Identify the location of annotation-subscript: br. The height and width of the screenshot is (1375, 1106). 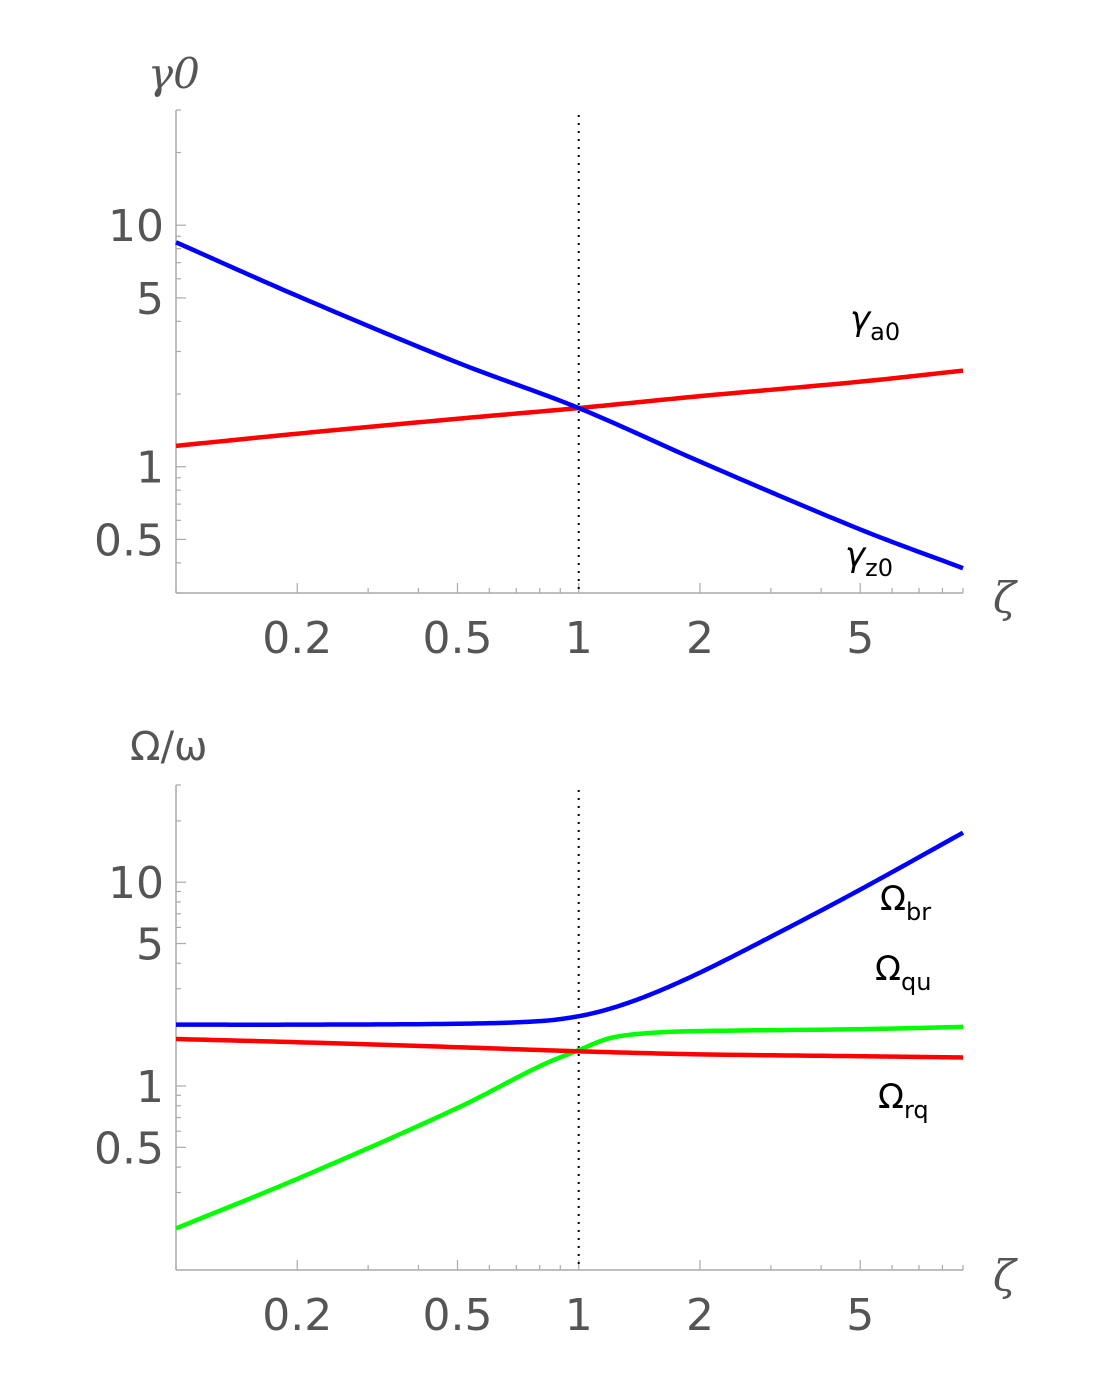
(918, 912).